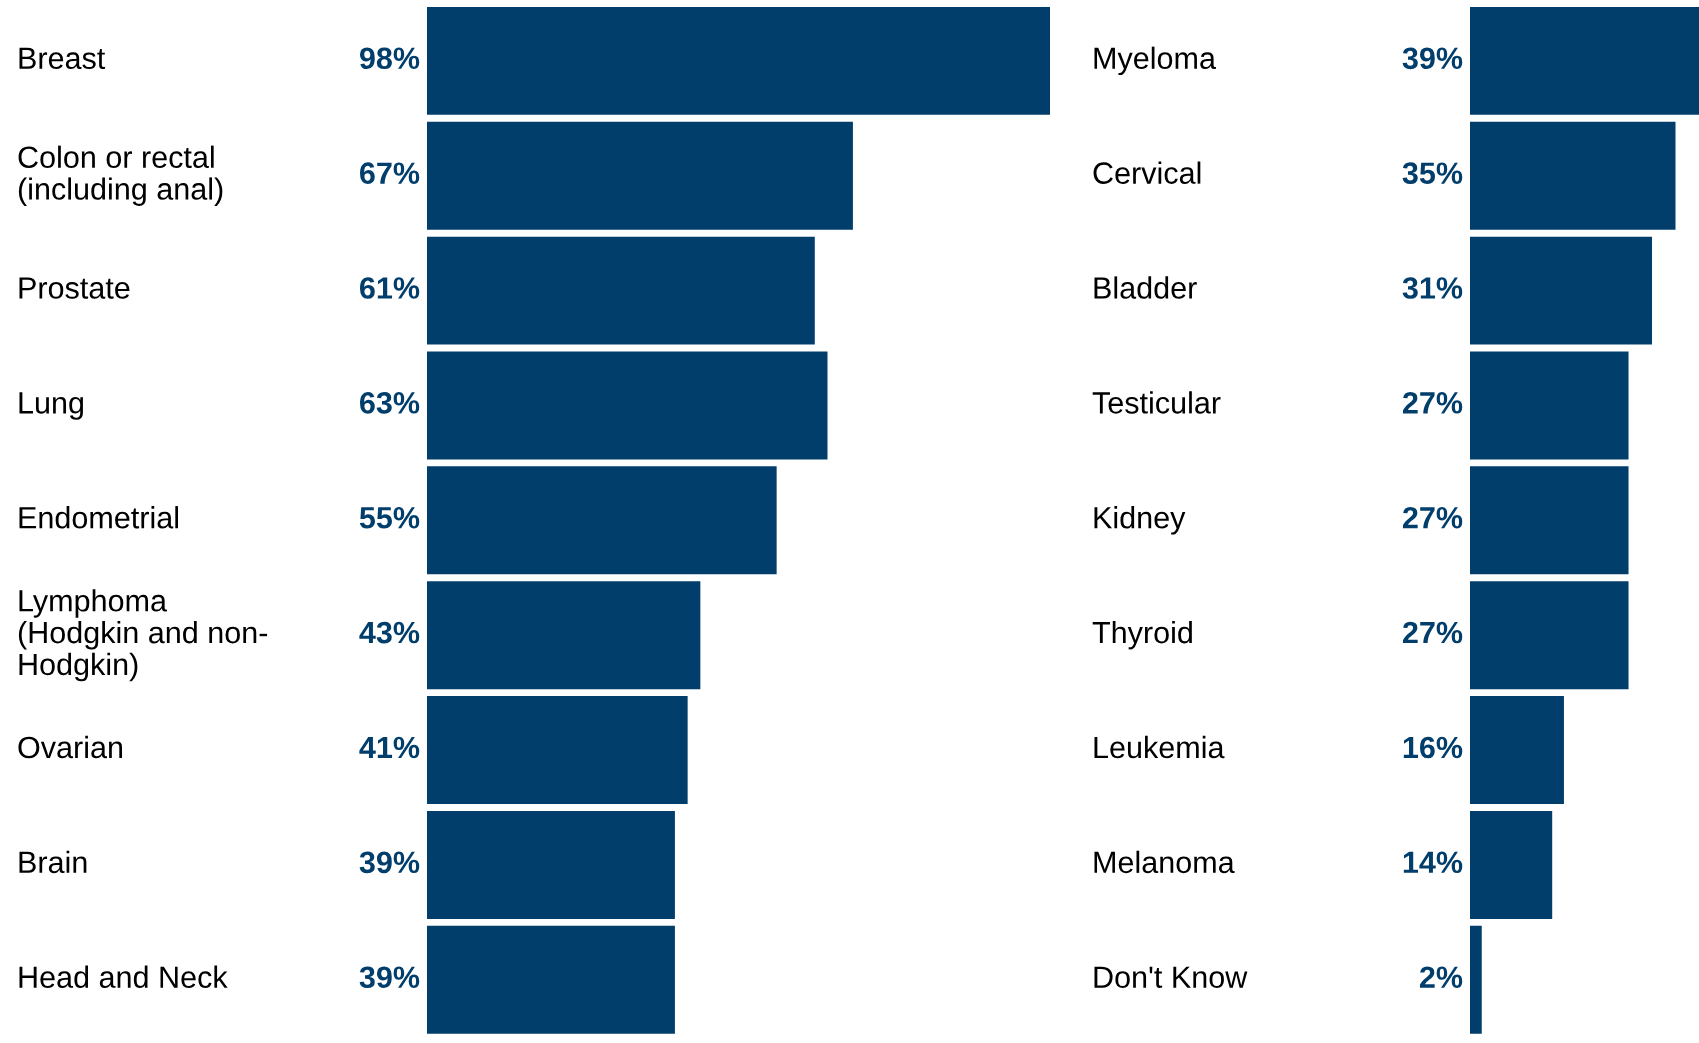 Image resolution: width=1699 pixels, height=1043 pixels. I want to click on y-tick-label: Leukemia, so click(1159, 747).